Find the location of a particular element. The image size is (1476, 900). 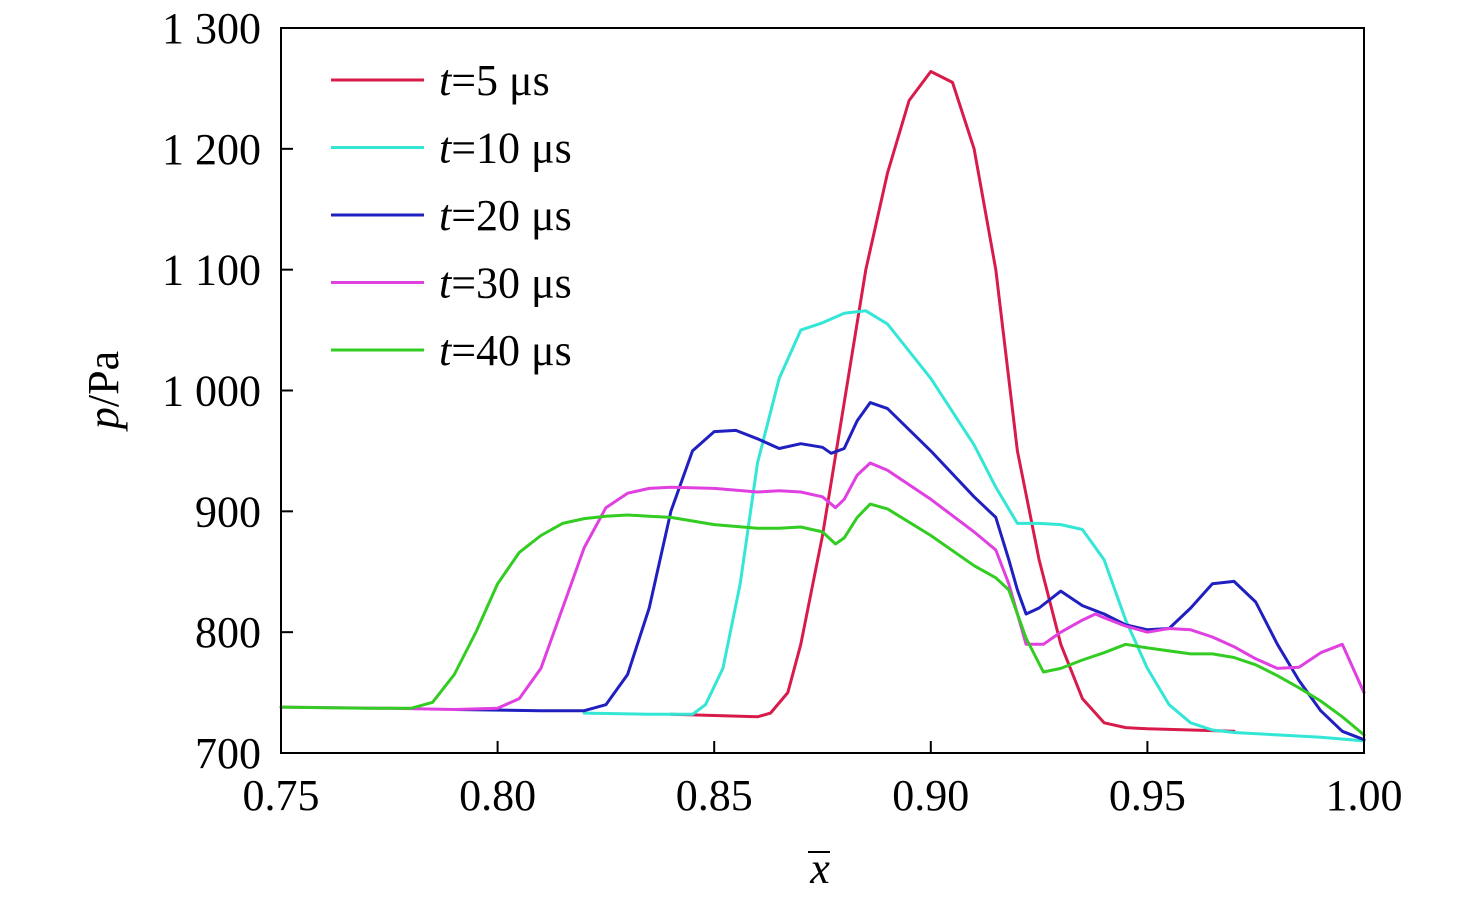

y-tick-label: 700 is located at coordinates (228, 753).